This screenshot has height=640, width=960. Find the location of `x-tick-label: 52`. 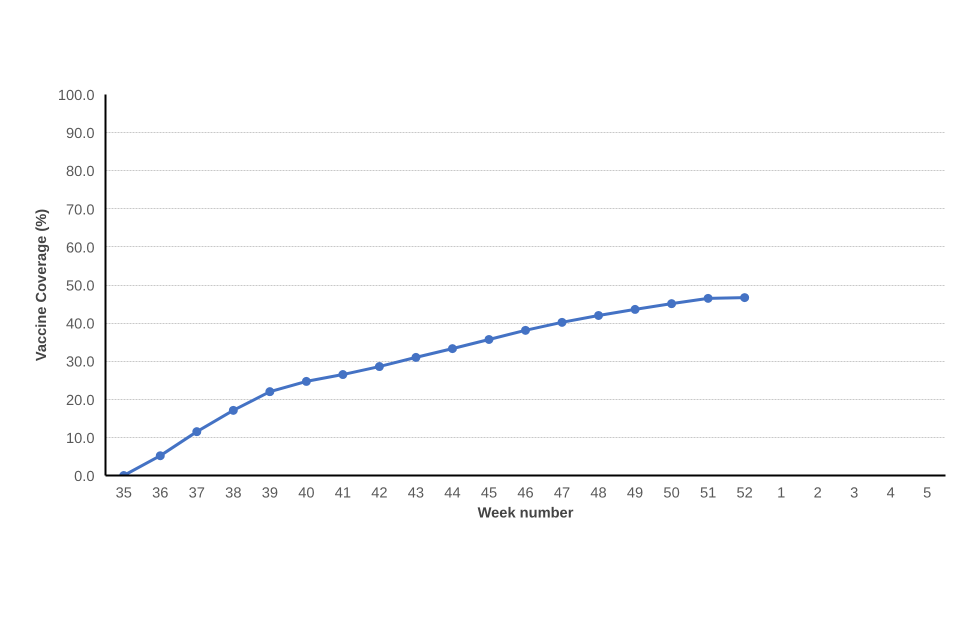

x-tick-label: 52 is located at coordinates (744, 494).